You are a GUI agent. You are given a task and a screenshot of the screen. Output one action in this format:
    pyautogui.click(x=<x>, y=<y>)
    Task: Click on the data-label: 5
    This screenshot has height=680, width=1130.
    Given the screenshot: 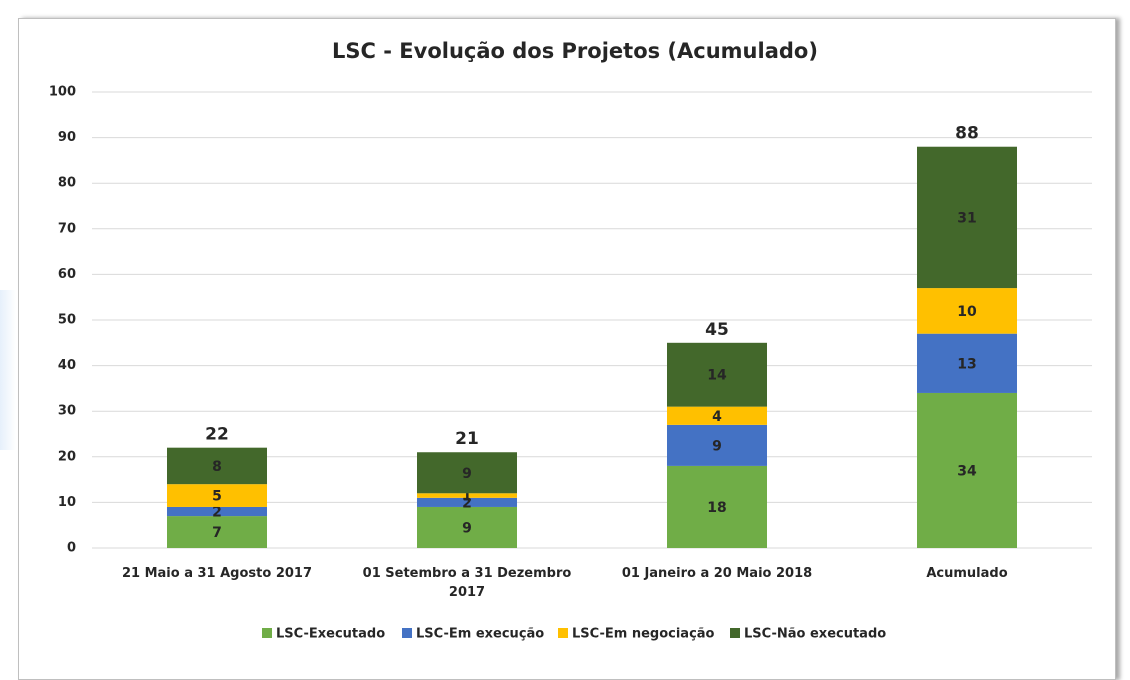 What is the action you would take?
    pyautogui.click(x=217, y=497)
    